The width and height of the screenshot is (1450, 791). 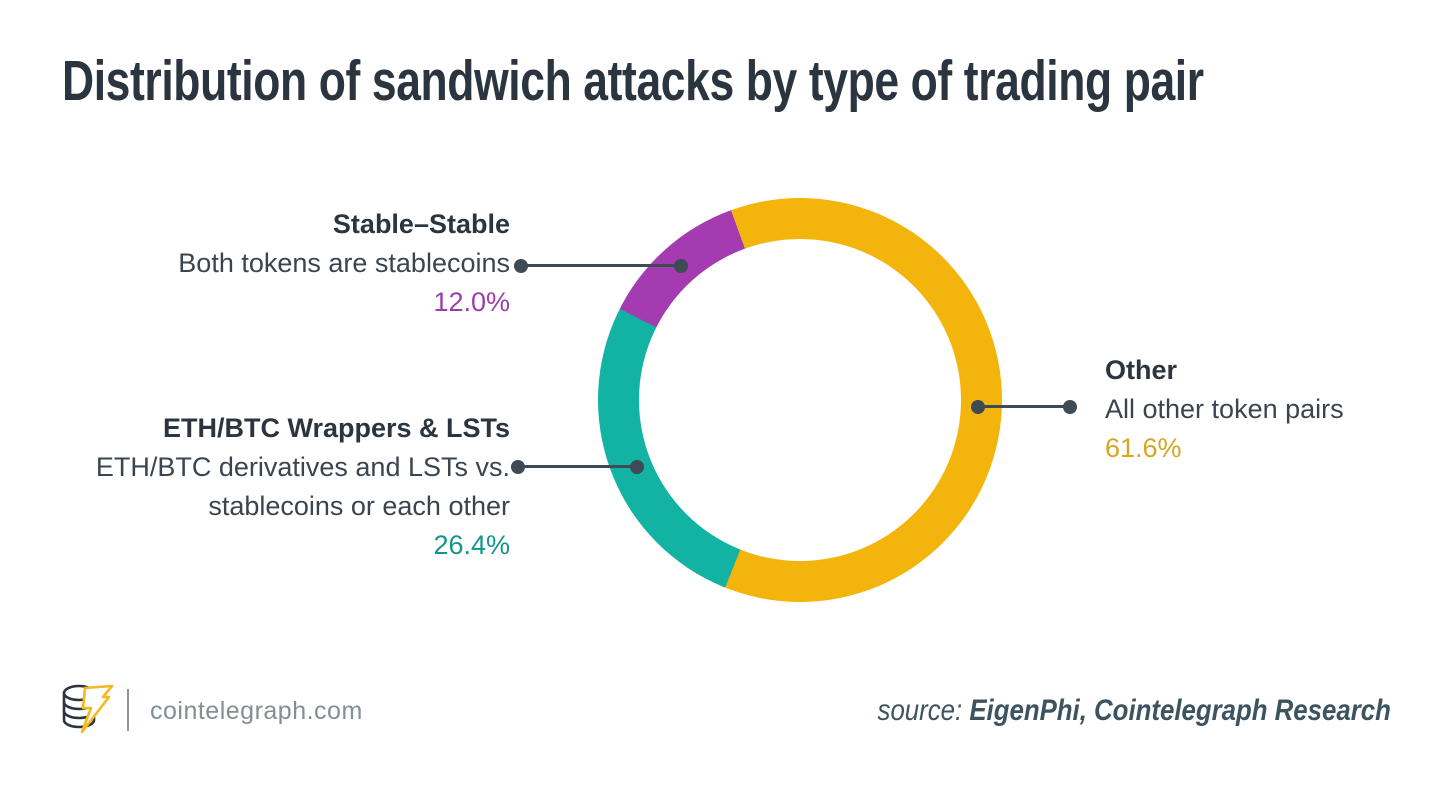 I want to click on leader-line-stable-stable, so click(x=601, y=265).